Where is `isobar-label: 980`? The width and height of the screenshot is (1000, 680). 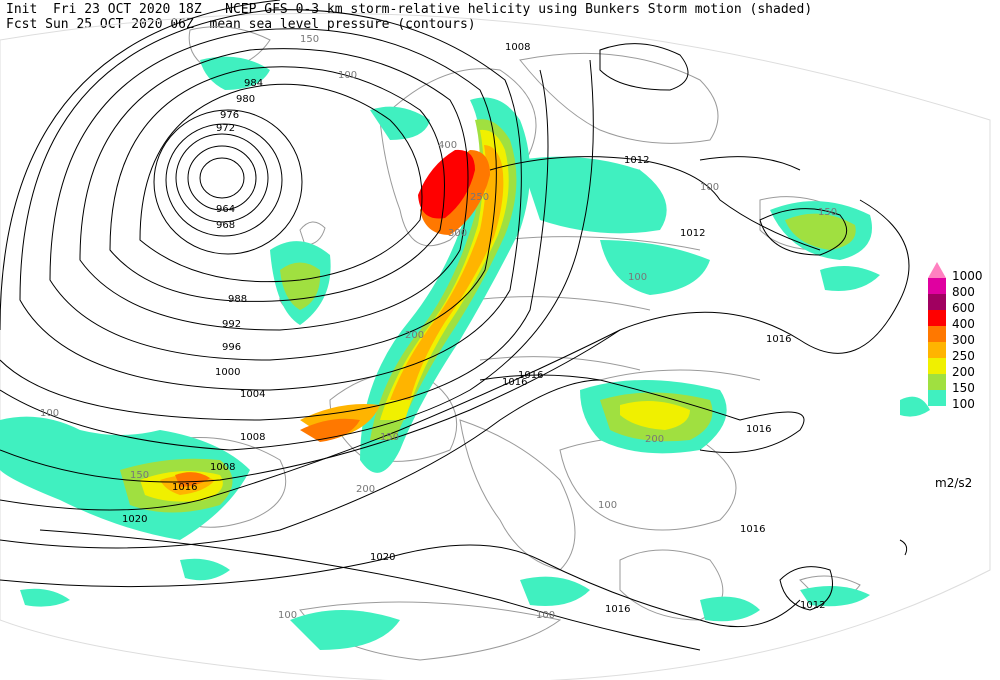 isobar-label: 980 is located at coordinates (245, 99).